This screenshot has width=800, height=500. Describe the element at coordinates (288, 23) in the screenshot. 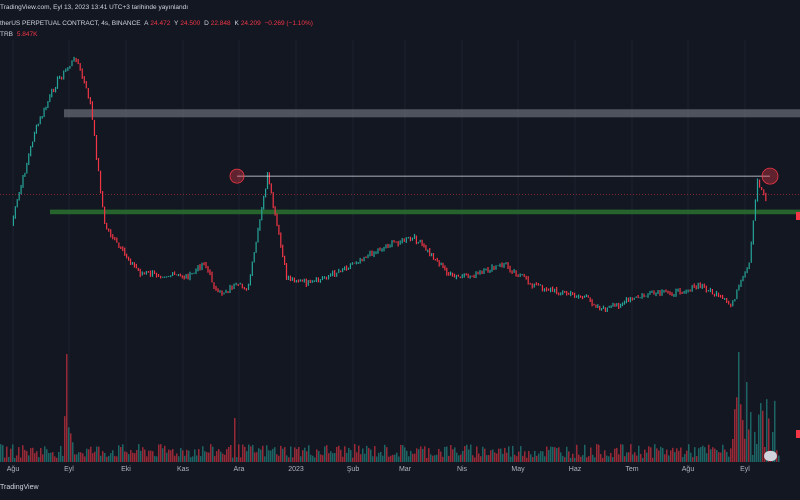

I see `change-value: −0.269 (−1.10%)` at that location.